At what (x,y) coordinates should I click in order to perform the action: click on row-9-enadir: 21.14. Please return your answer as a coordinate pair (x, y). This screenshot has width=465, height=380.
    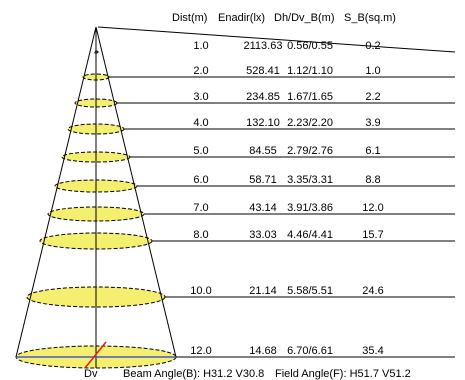
    Looking at the image, I should click on (263, 291).